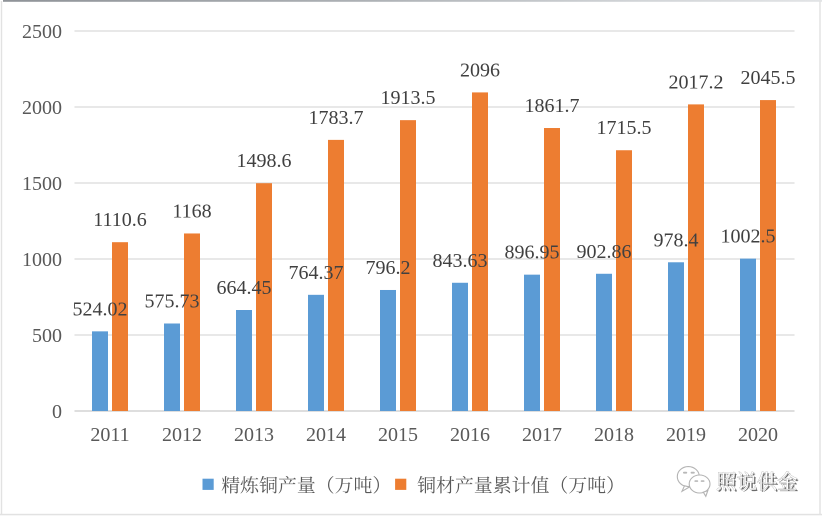 This screenshot has width=822, height=517. Describe the element at coordinates (696, 82) in the screenshot. I see `svg-text: 2017.2` at that location.